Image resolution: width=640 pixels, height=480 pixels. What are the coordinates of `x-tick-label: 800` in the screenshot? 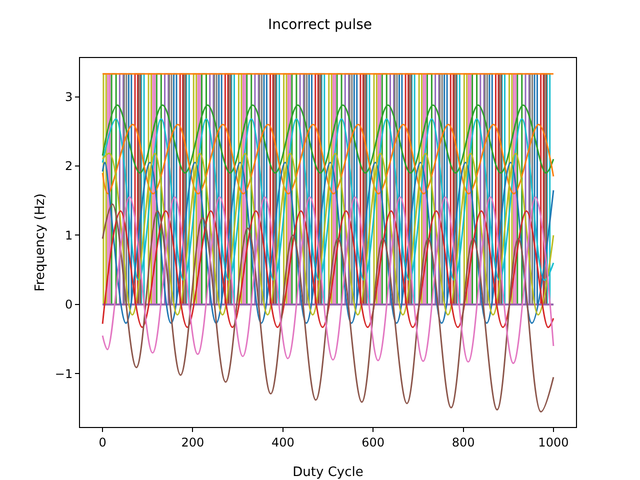 It's located at (463, 442).